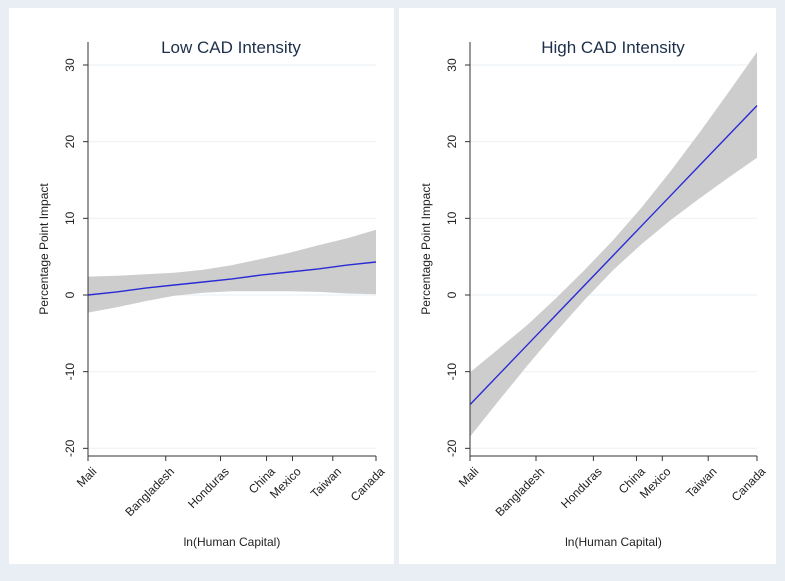 This screenshot has width=785, height=581. I want to click on confidence-band, so click(232, 271).